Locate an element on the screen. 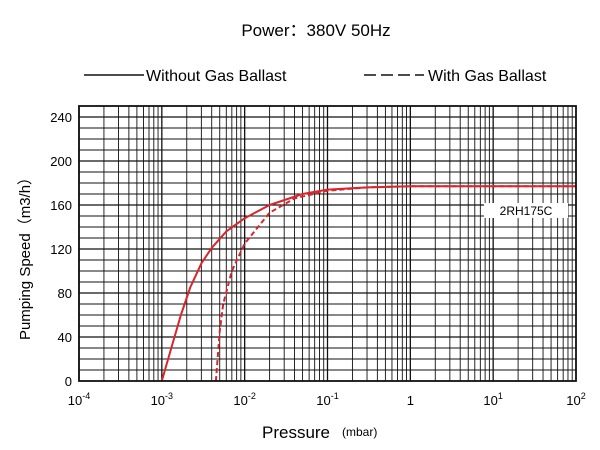  y-tick-label: 120 is located at coordinates (61, 249).